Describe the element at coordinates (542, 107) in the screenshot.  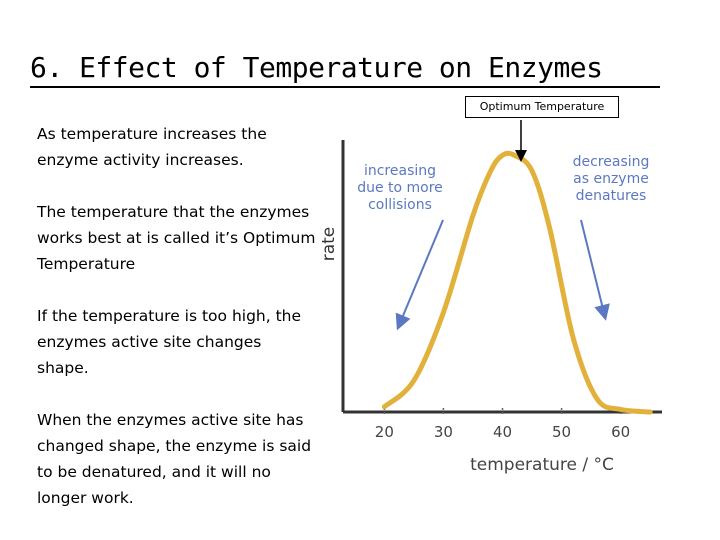
I see `optimum-temperature-callout: Optimum Temperature` at that location.